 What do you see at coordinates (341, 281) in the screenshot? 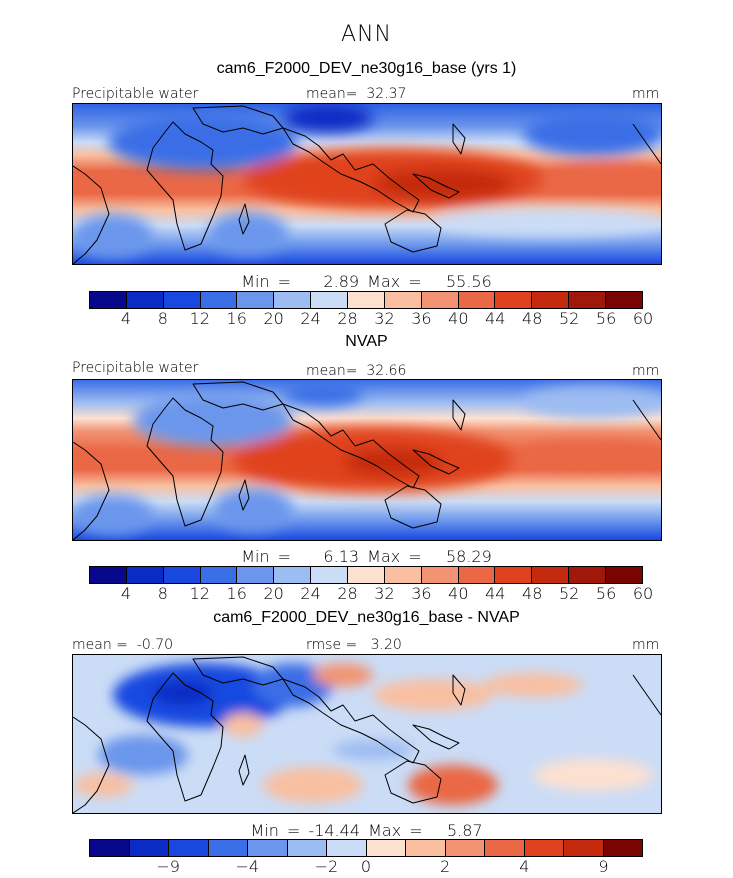
I see `panel1-min-value: 2.89` at bounding box center [341, 281].